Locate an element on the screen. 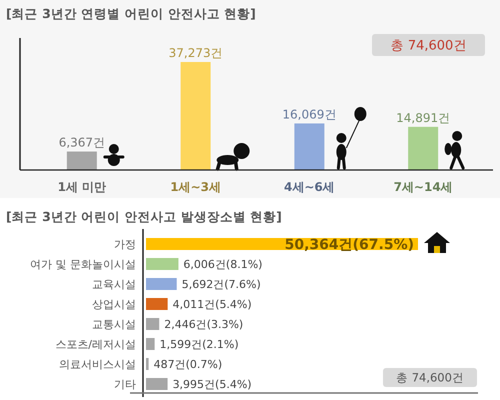 The height and width of the screenshot is (400, 500). y-tick-label: 스포츠/레저시설 is located at coordinates (95, 344).